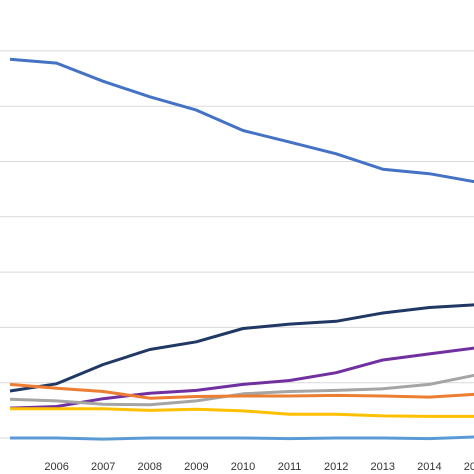 This screenshot has width=474, height=474. I want to click on x-tick-label: 2010, so click(243, 467).